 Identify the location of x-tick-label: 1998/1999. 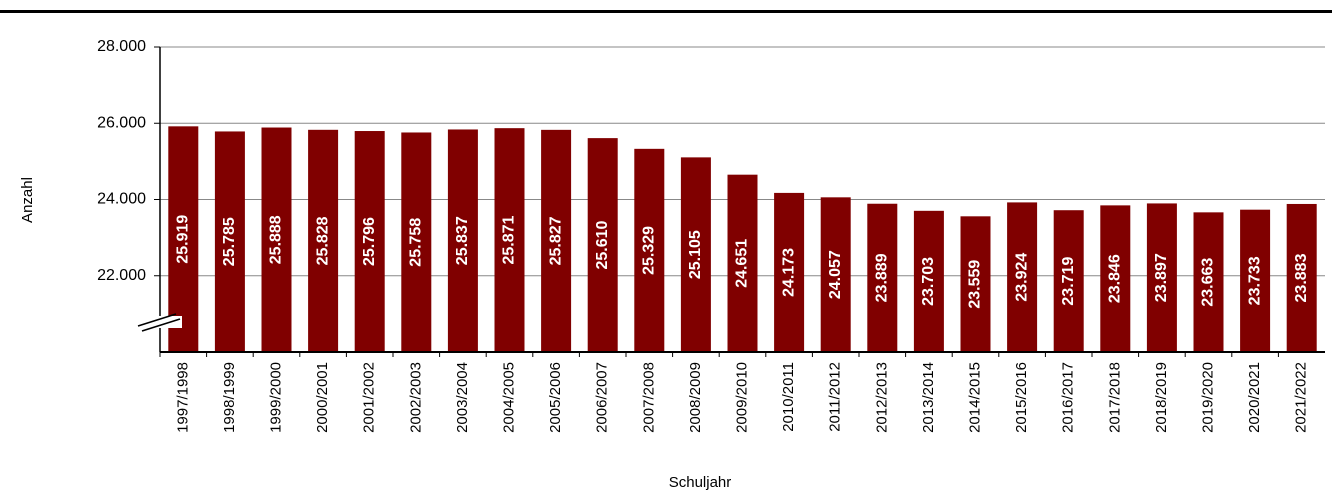
(229, 397).